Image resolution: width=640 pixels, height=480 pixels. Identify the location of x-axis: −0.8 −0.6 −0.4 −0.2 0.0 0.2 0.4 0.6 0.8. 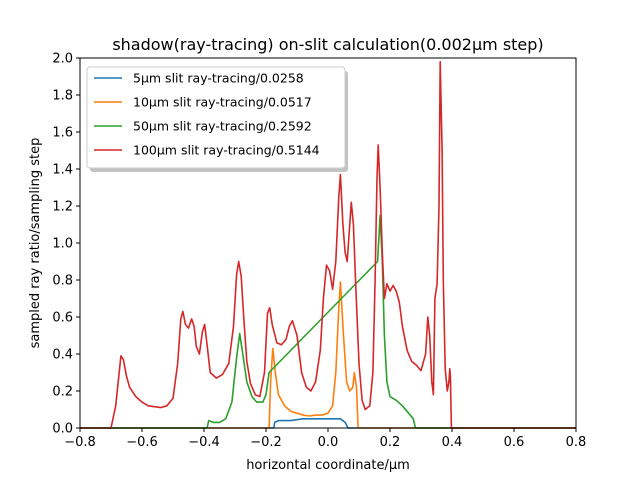
(325, 439).